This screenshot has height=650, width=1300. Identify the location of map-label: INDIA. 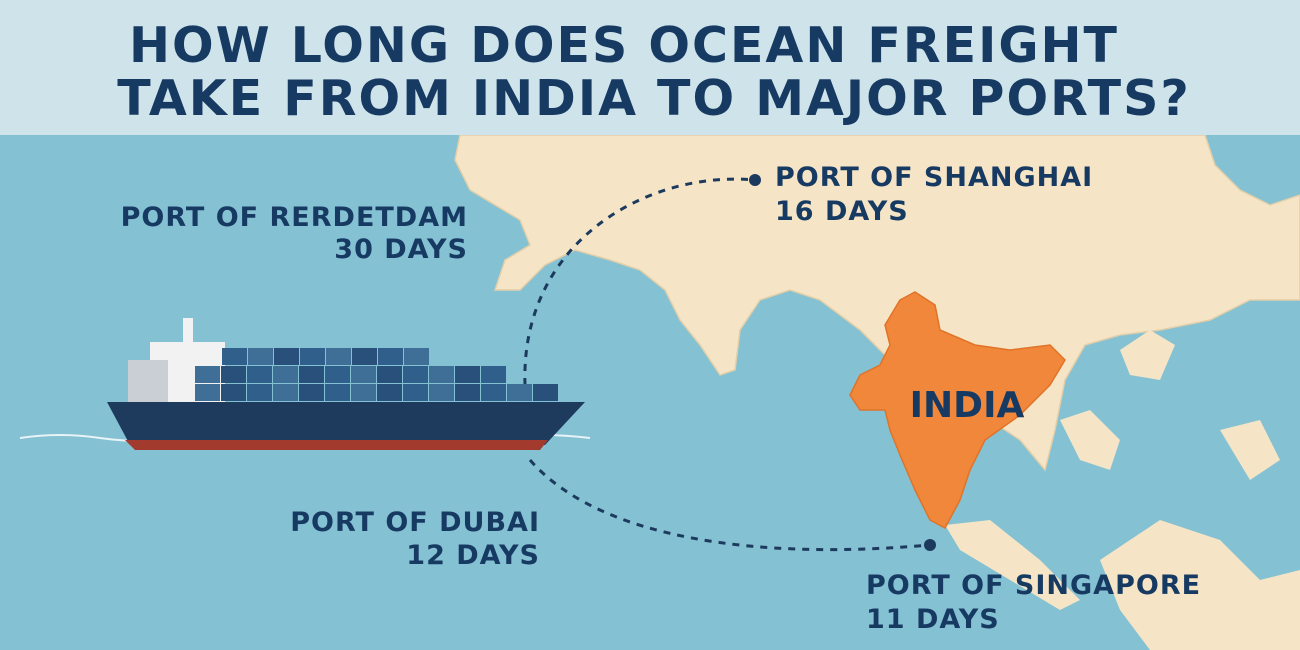
(967, 405).